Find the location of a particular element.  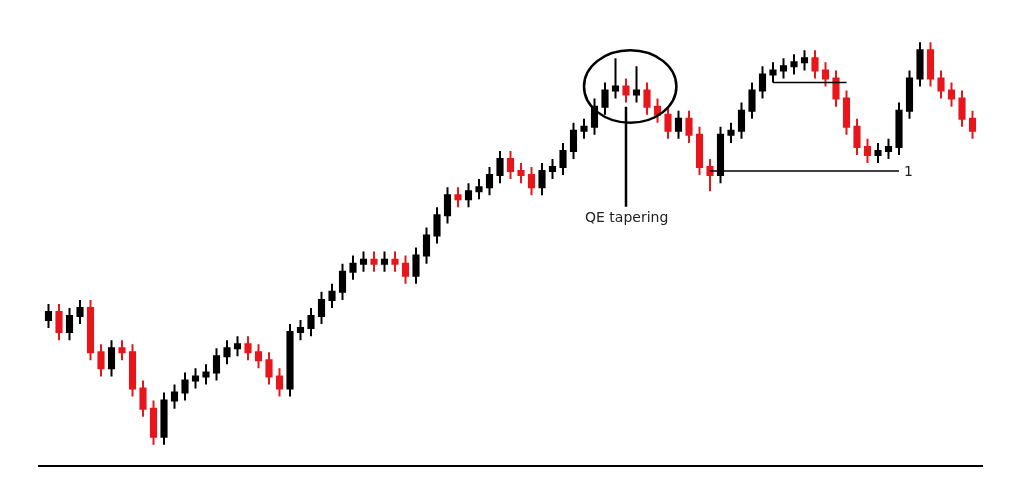

annotation: QE tapering is located at coordinates (627, 217).